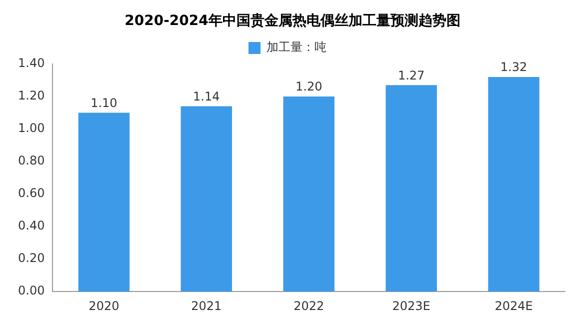 This screenshot has height=327, width=585. What do you see at coordinates (206, 305) in the screenshot?
I see `x-tick-label: 2021` at bounding box center [206, 305].